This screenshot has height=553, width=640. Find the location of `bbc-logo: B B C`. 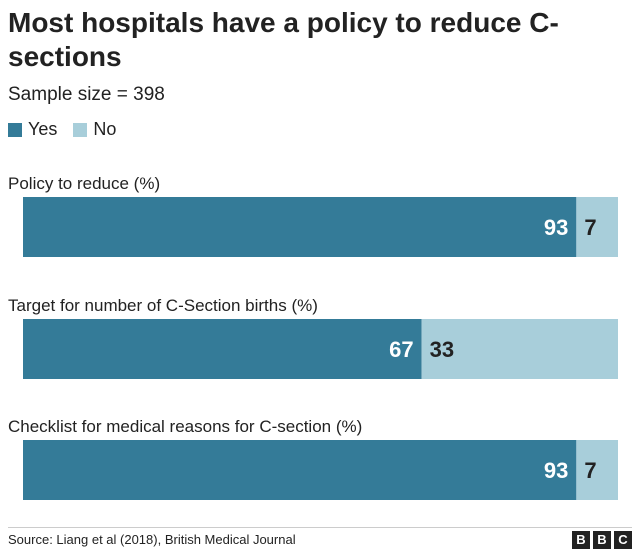

bbc-logo: B B C is located at coordinates (600, 540).